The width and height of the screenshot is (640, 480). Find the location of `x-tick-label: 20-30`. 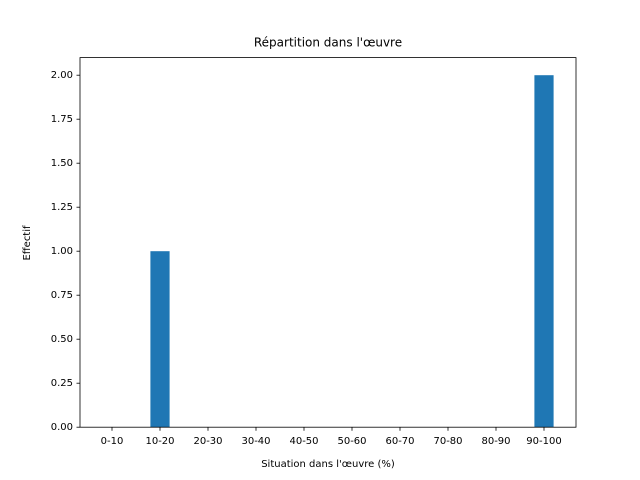

x-tick-label: 20-30 is located at coordinates (207, 441).